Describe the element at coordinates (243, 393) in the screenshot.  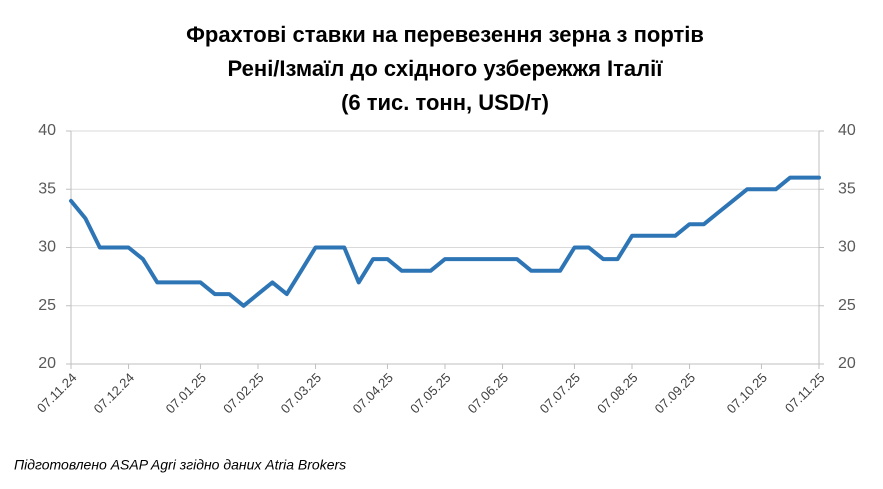
I see `x-tick-label: 07.02.25` at that location.